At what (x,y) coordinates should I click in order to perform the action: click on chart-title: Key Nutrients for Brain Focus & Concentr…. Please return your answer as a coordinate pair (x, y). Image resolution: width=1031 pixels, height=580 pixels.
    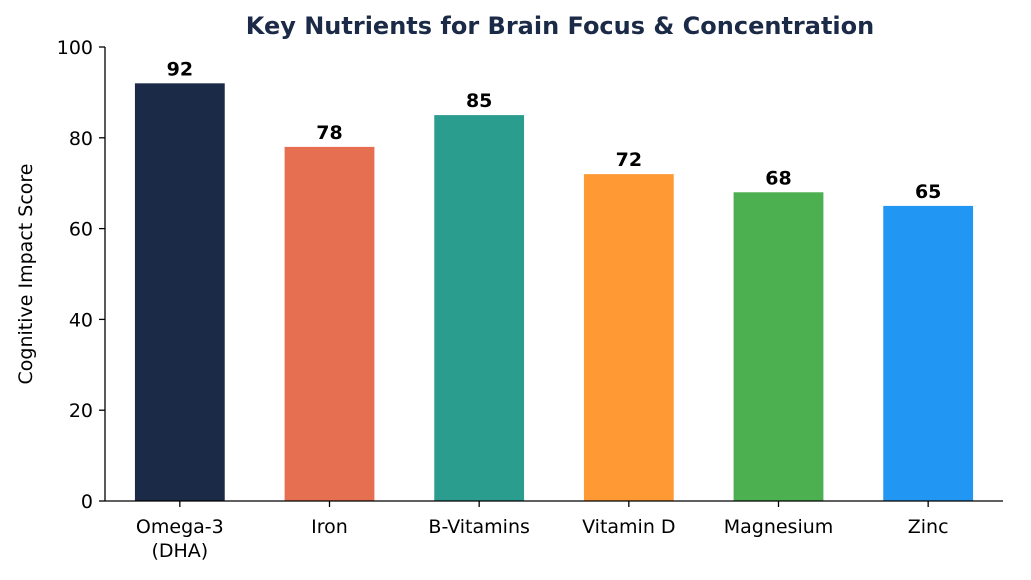
    Looking at the image, I should click on (560, 26).